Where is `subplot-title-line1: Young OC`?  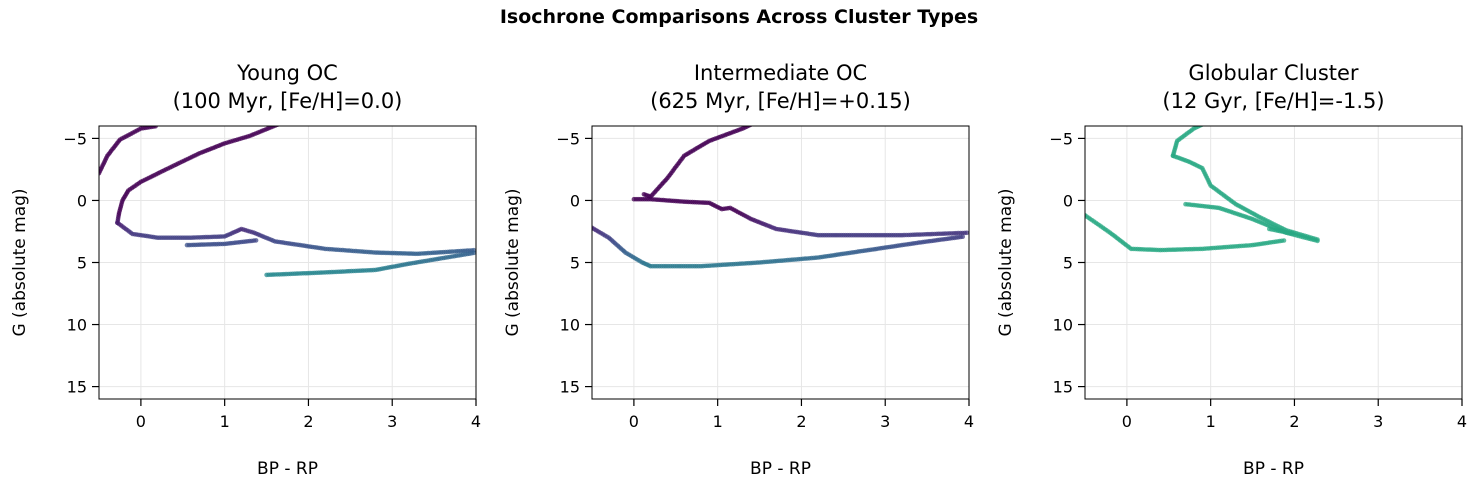
subplot-title-line1: Young OC is located at coordinates (287, 73).